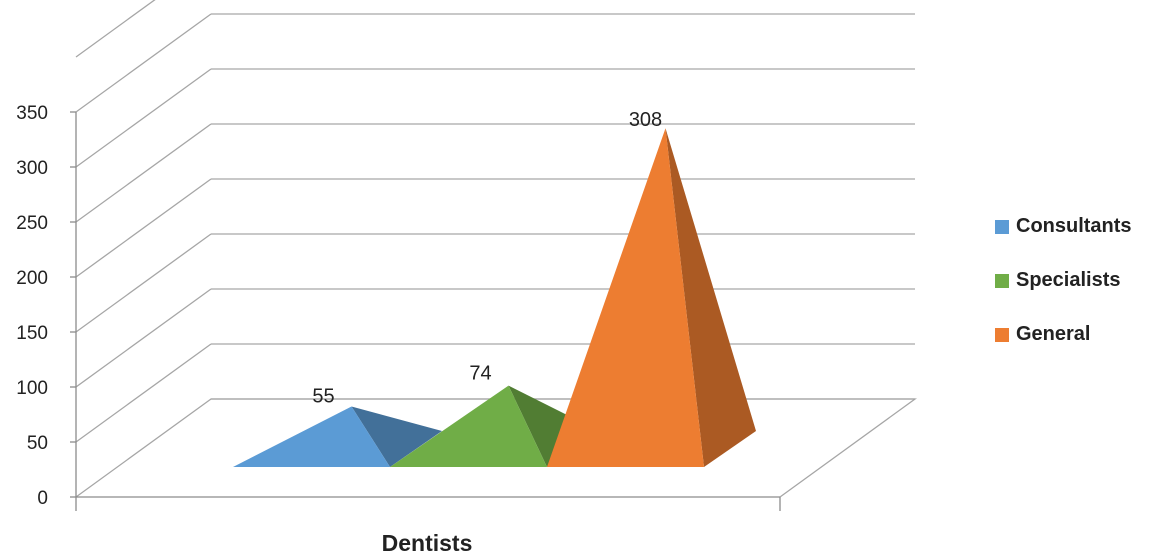 The height and width of the screenshot is (559, 1174). Describe the element at coordinates (645, 120) in the screenshot. I see `data-label-general: 308` at that location.